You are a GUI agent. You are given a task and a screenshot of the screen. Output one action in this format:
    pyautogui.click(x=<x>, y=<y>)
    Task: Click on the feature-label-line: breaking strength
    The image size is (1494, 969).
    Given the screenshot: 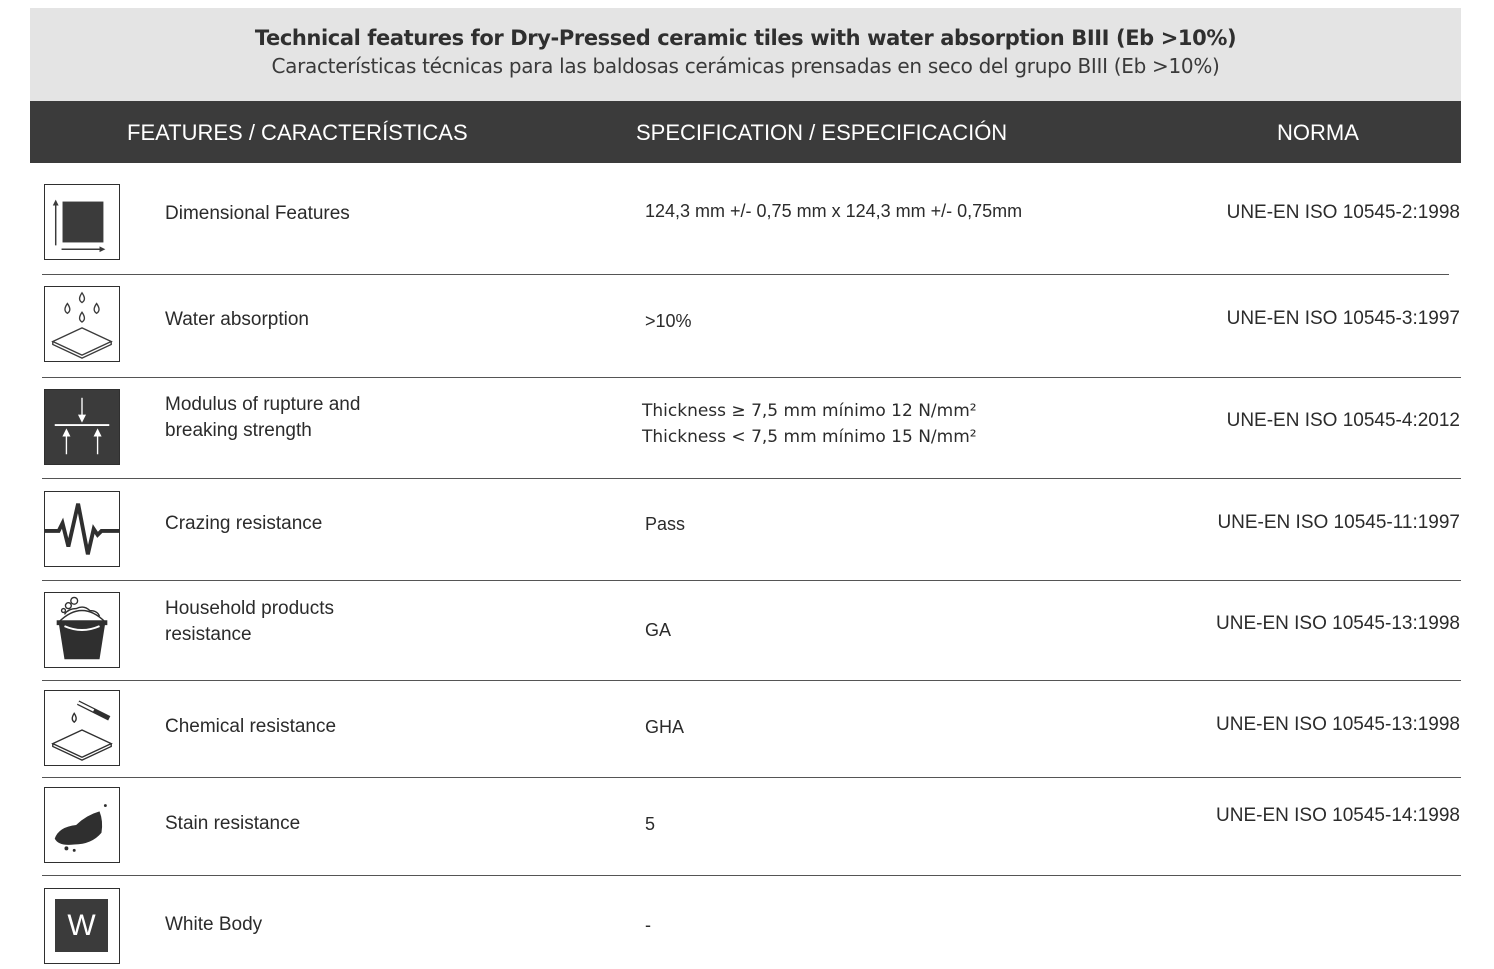 What is the action you would take?
    pyautogui.click(x=238, y=430)
    